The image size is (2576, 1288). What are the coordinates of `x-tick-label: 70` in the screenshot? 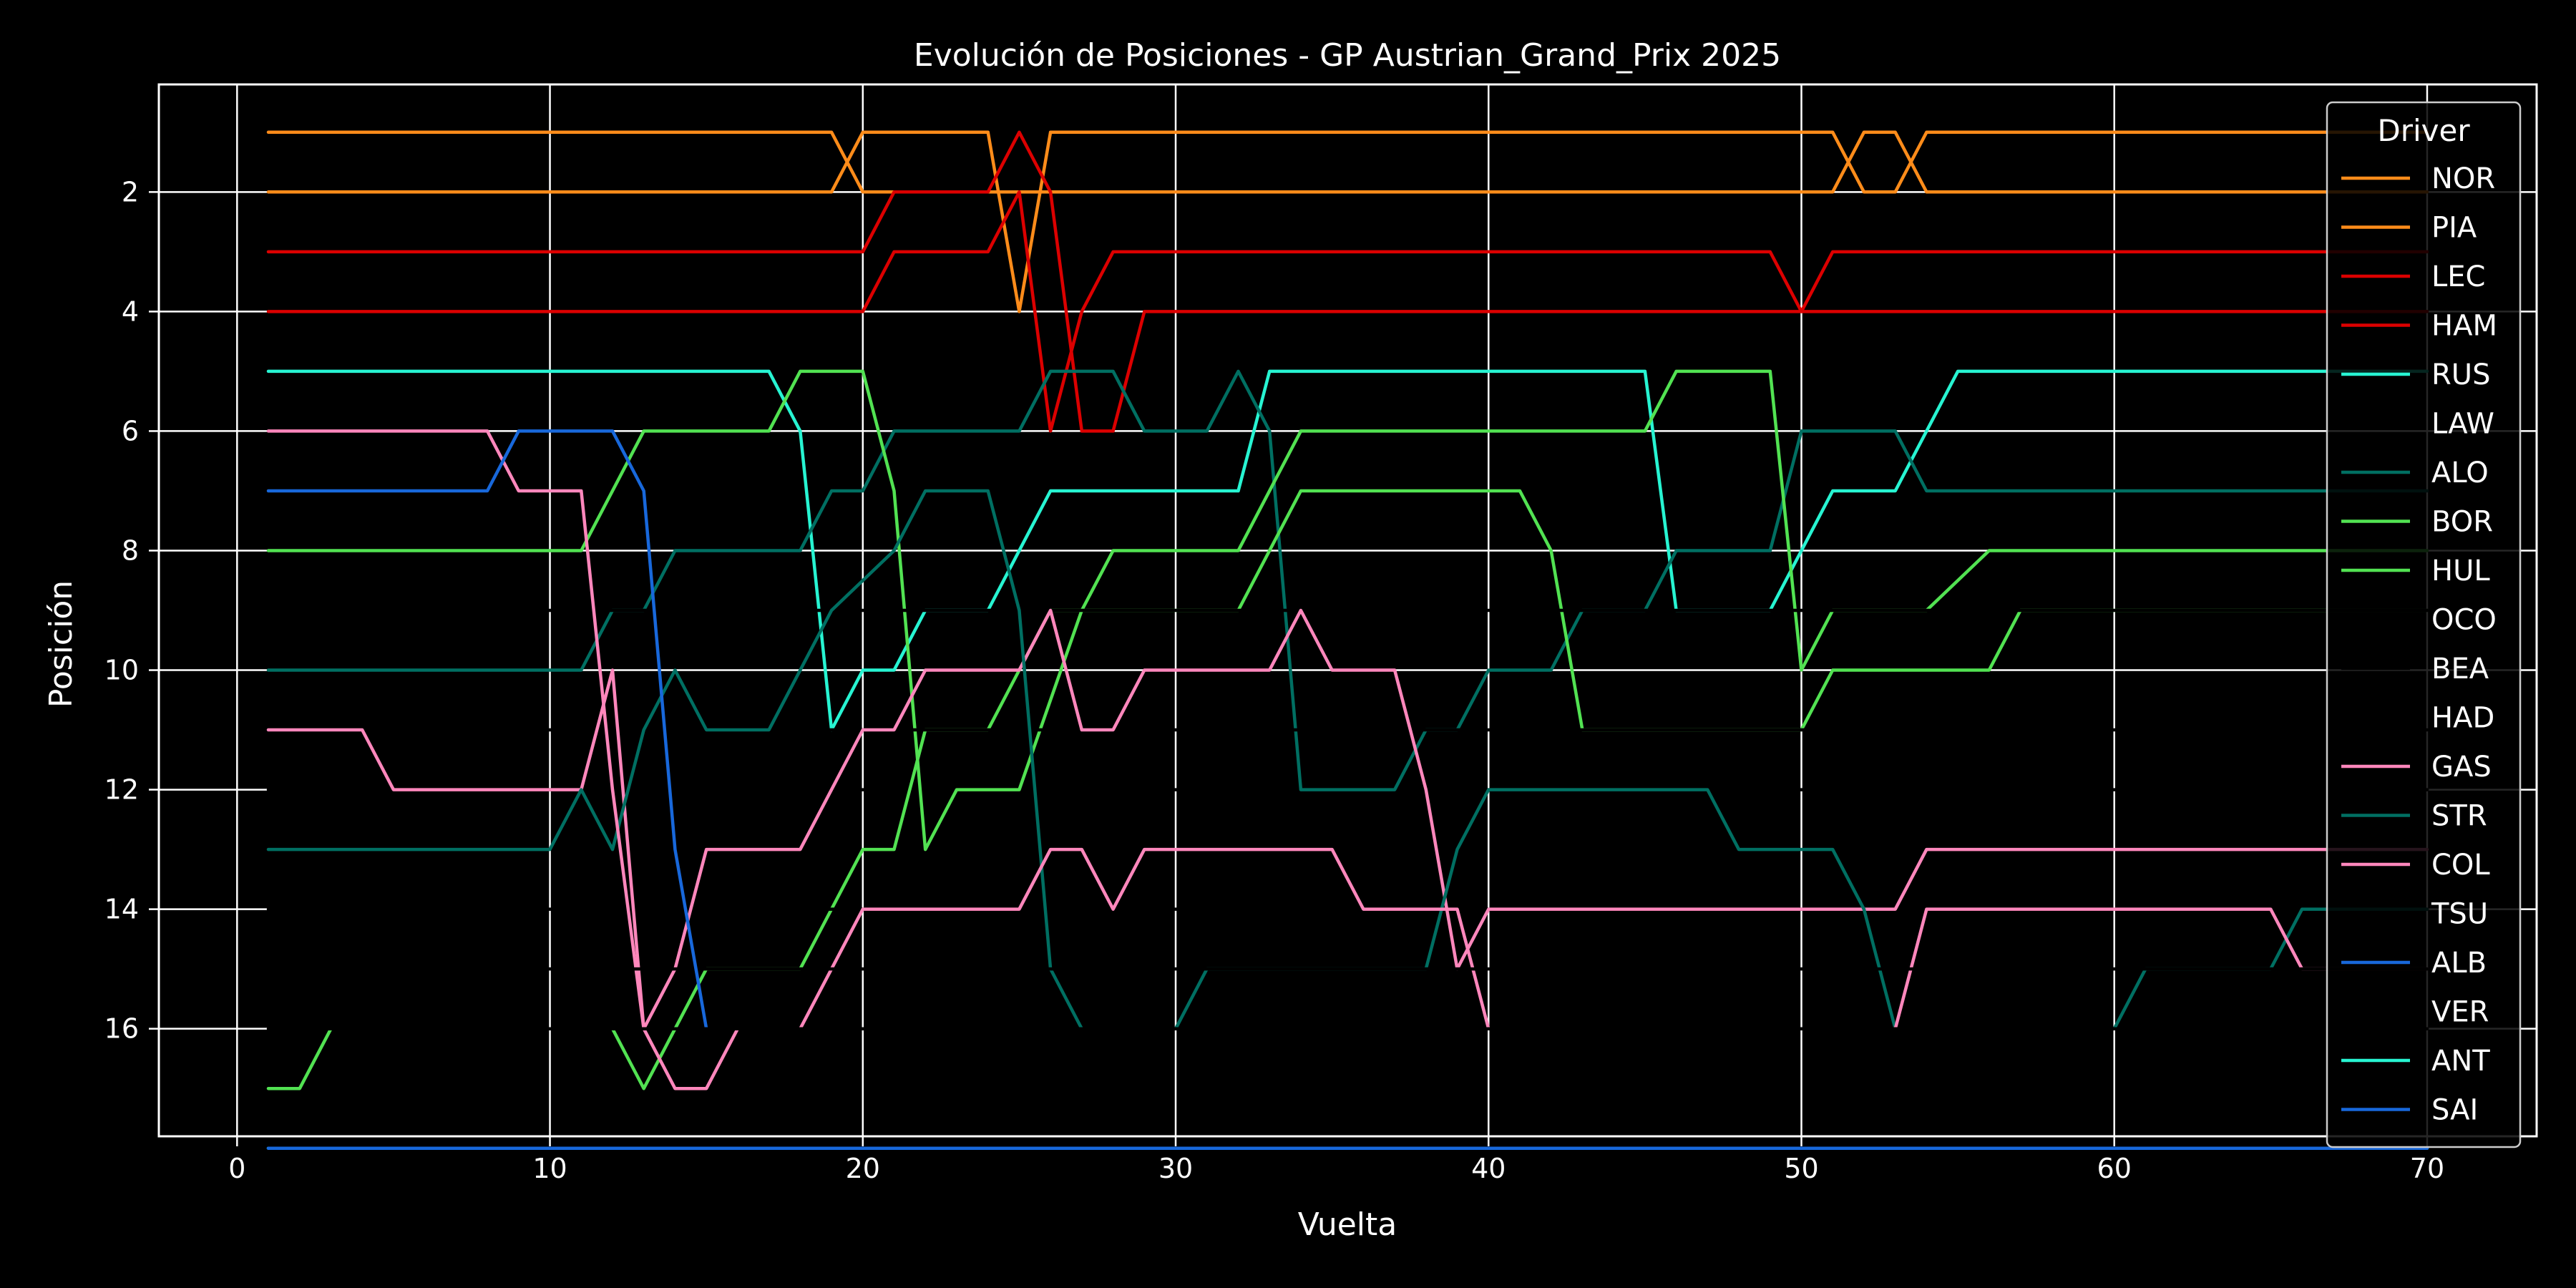 It's located at (2427, 1168).